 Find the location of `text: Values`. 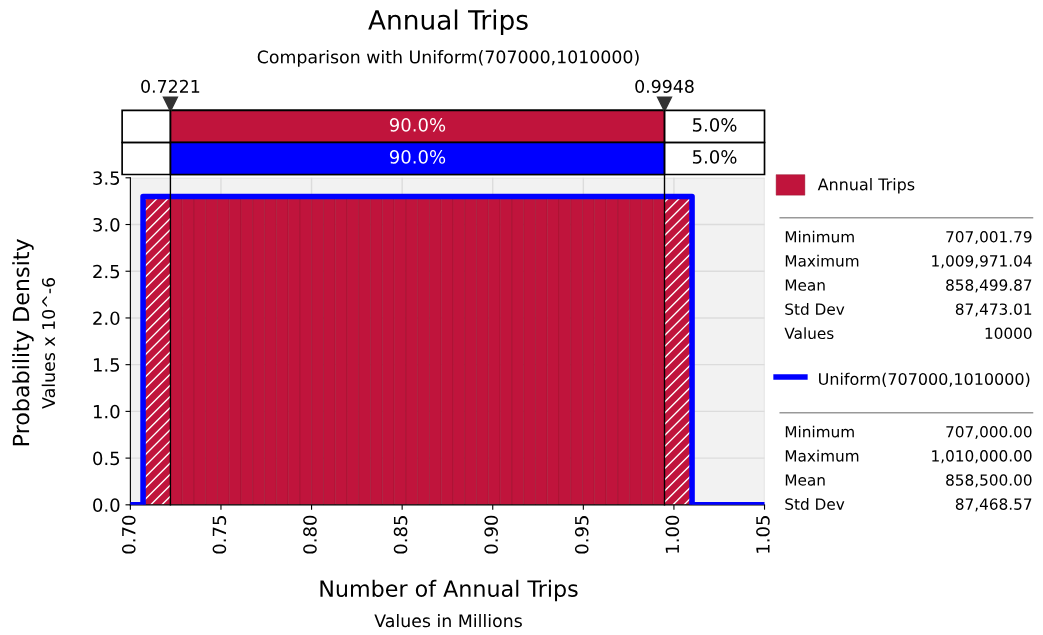

text: Values is located at coordinates (809, 333).